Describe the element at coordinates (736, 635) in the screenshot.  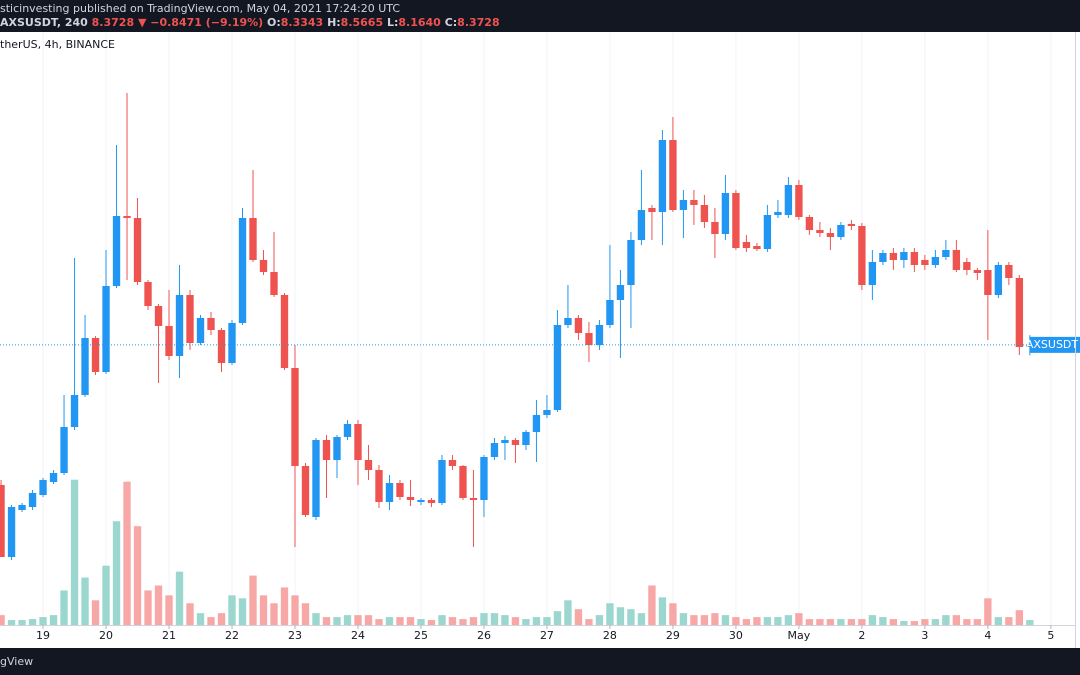
I see `x-tick-label: 30` at that location.